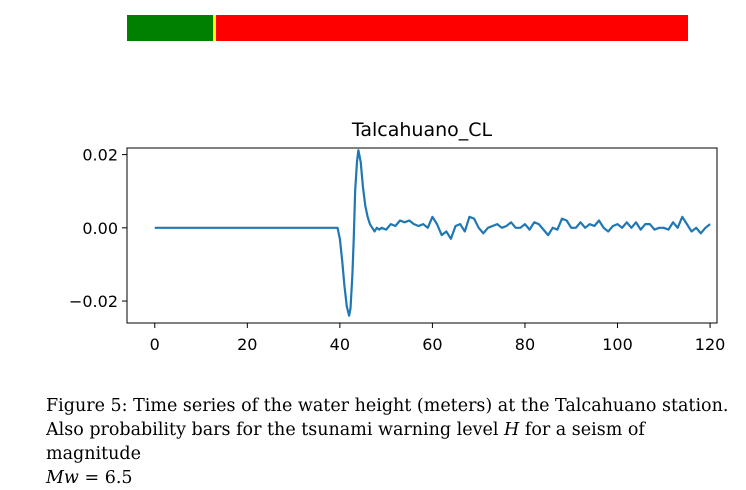  Describe the element at coordinates (105, 478) in the screenshot. I see `caption-line3-tail: = 6.5` at that location.